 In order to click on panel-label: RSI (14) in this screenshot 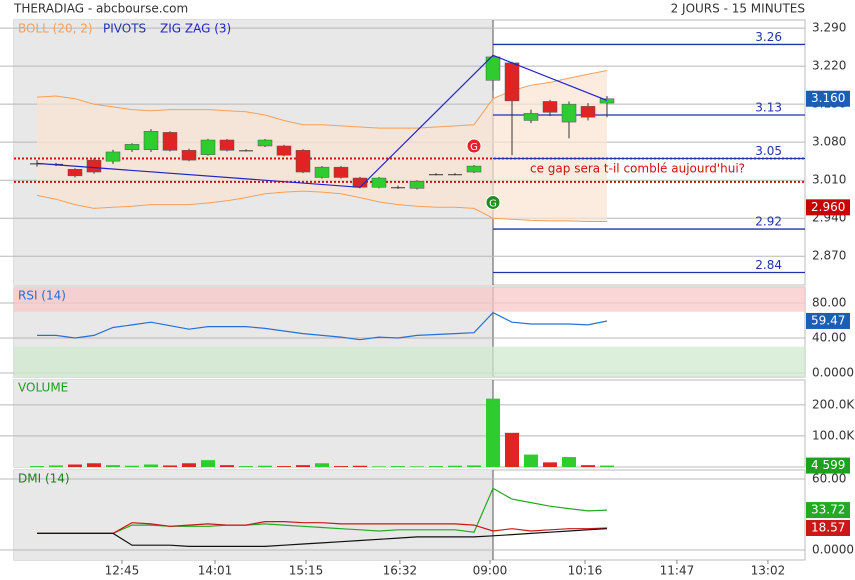, I will do `click(42, 296)`.